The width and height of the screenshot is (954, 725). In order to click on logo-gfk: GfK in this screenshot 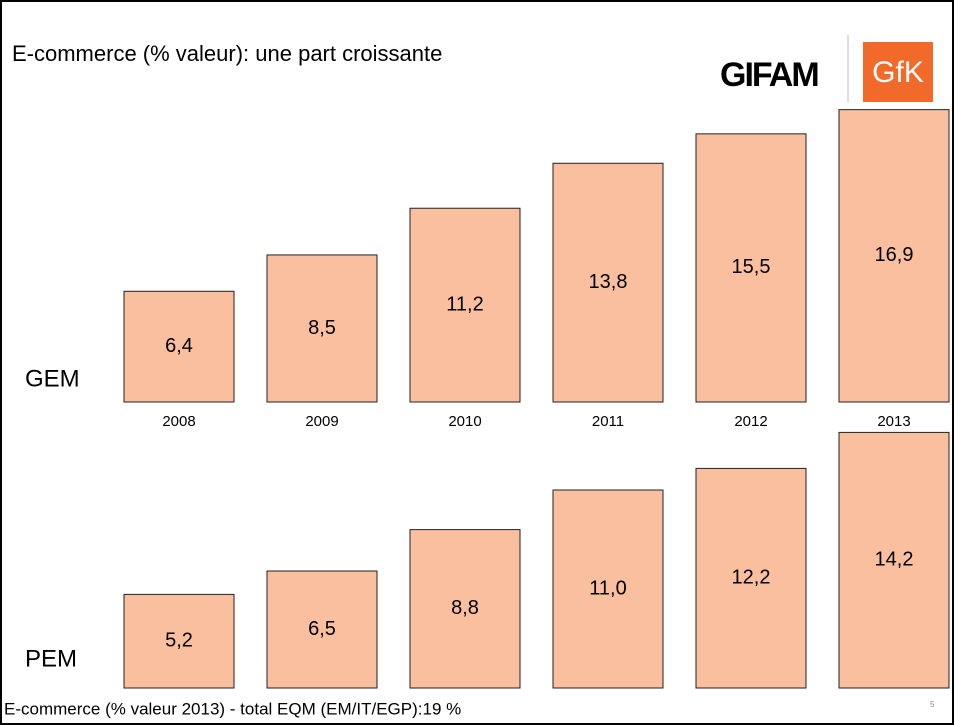, I will do `click(898, 72)`.